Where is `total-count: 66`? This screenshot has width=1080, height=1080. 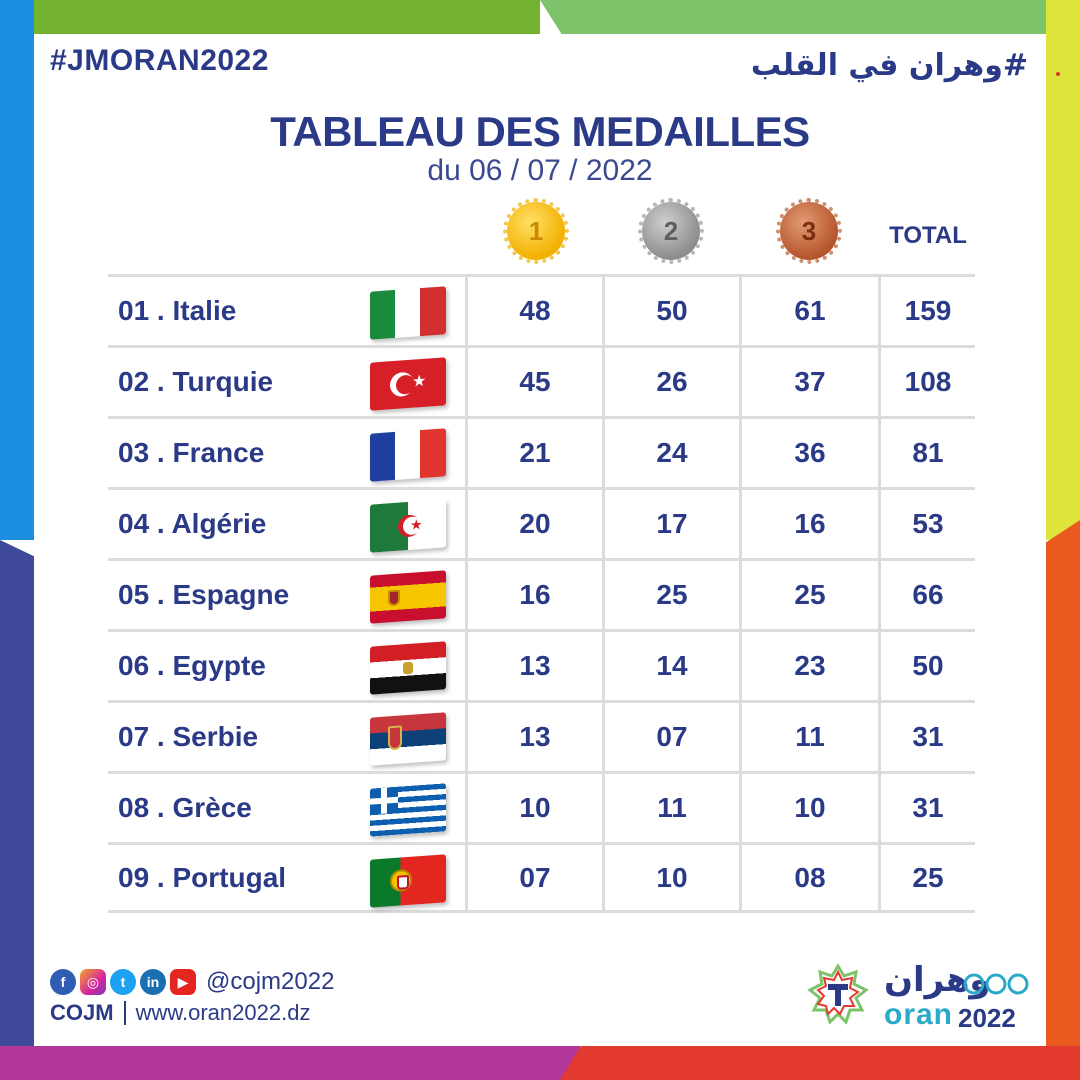 total-count: 66 is located at coordinates (926, 595).